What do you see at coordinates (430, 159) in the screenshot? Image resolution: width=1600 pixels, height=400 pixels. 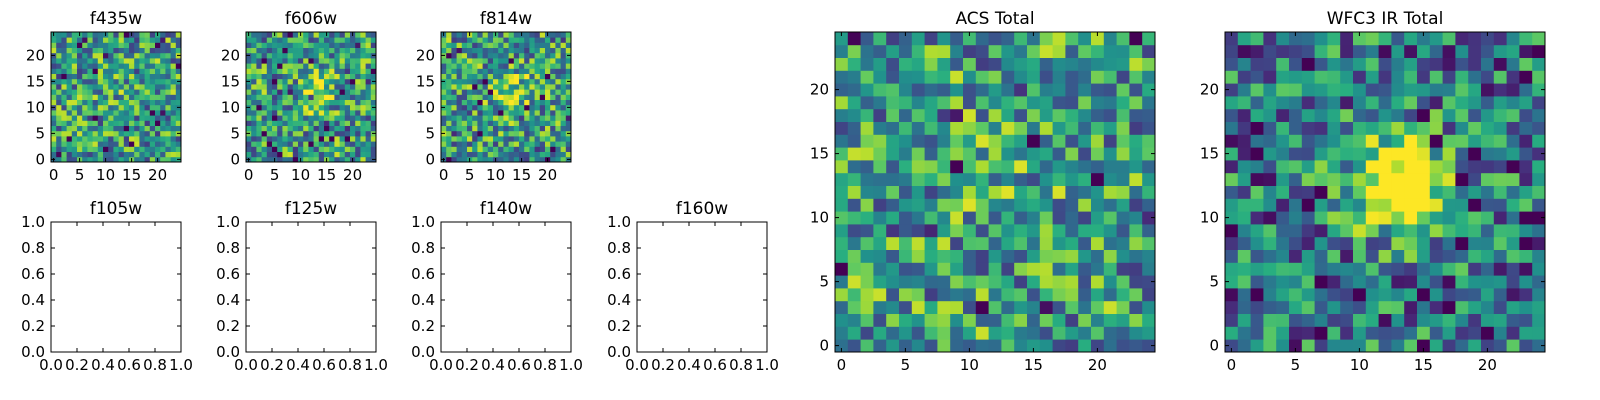 I see `y-tick-label: 0` at bounding box center [430, 159].